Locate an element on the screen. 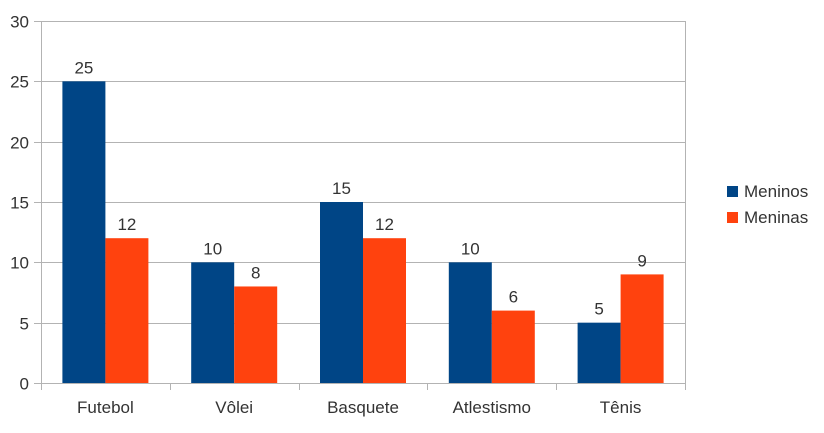 The height and width of the screenshot is (433, 824). x-tick-label: Basquete is located at coordinates (363, 407).